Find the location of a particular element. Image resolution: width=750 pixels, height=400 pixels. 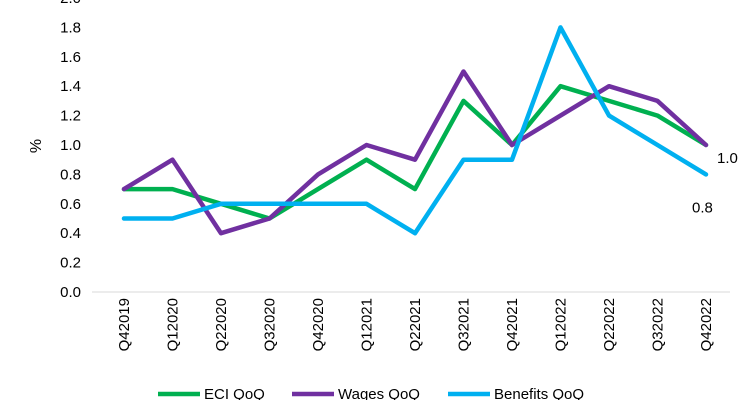

legend-label: Wages QoQ is located at coordinates (379, 393).